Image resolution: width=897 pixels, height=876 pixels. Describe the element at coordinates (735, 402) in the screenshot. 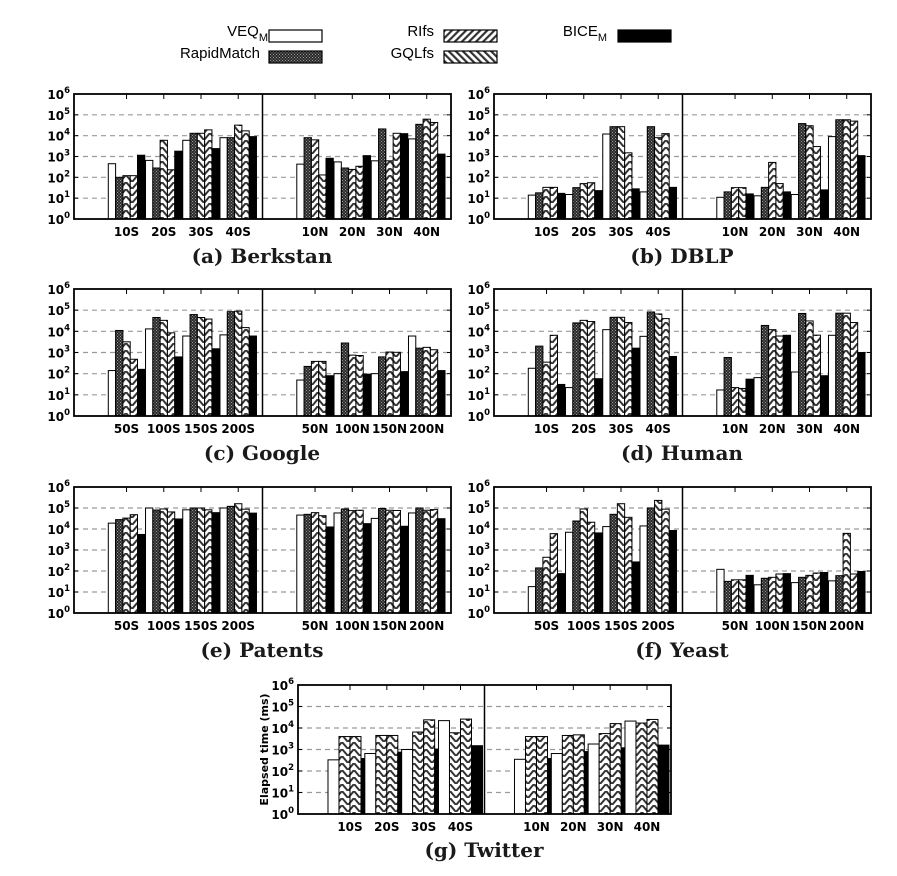

I see `bar-rifs-10n` at that location.